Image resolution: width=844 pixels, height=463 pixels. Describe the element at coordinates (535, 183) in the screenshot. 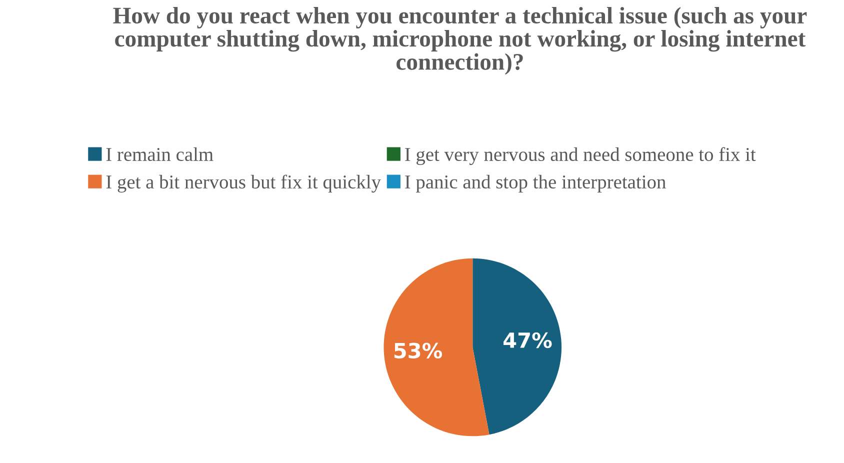

I see `legend-label: I panic and stop the interpretation` at that location.